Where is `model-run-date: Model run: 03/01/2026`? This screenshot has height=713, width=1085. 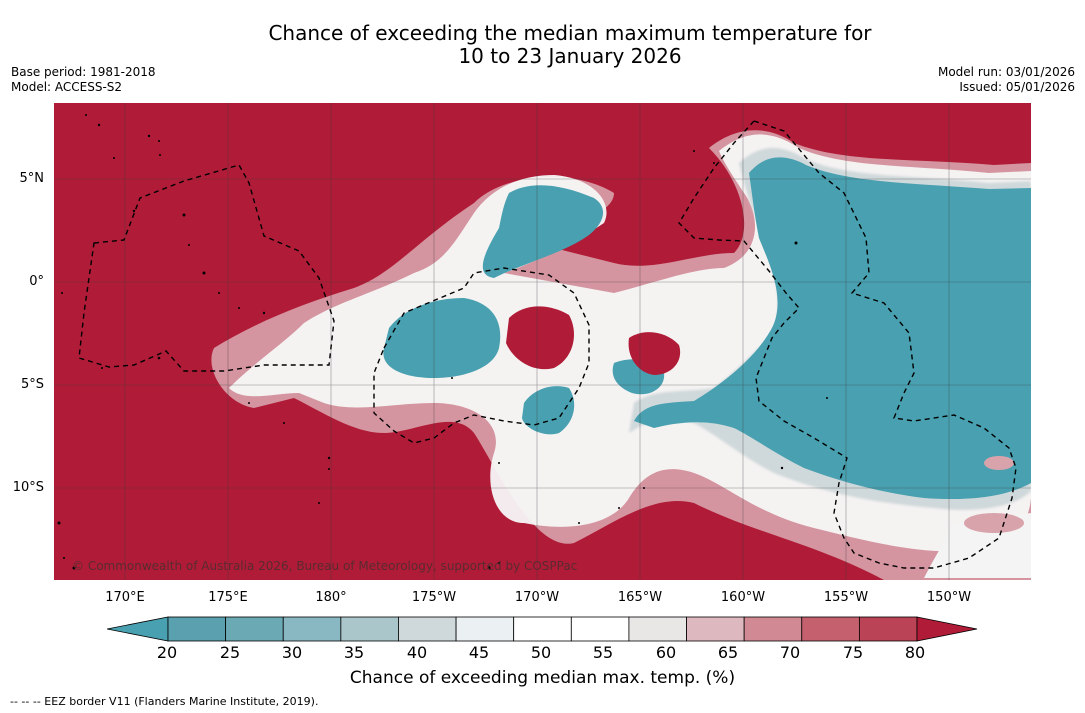
model-run-date: Model run: 03/01/2026 is located at coordinates (1006, 72).